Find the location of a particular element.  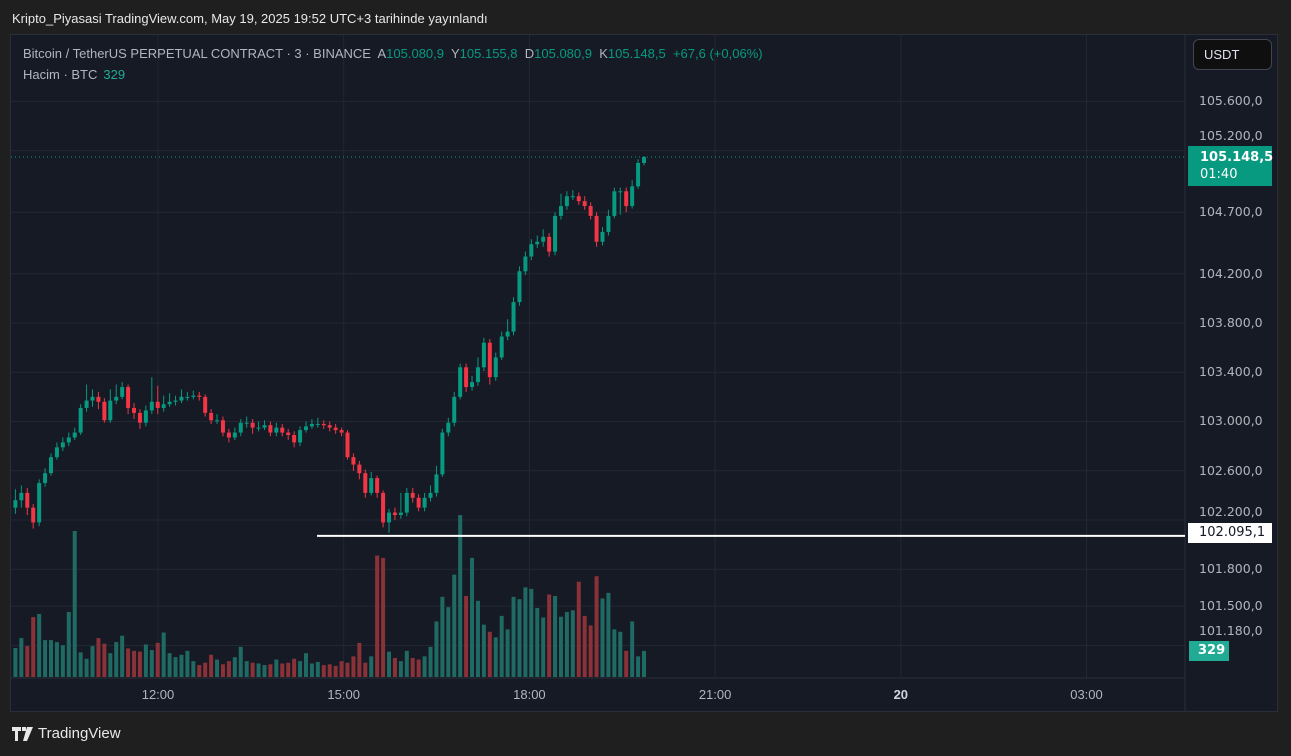

price-tick-label: 101.800,0 is located at coordinates (1231, 569).